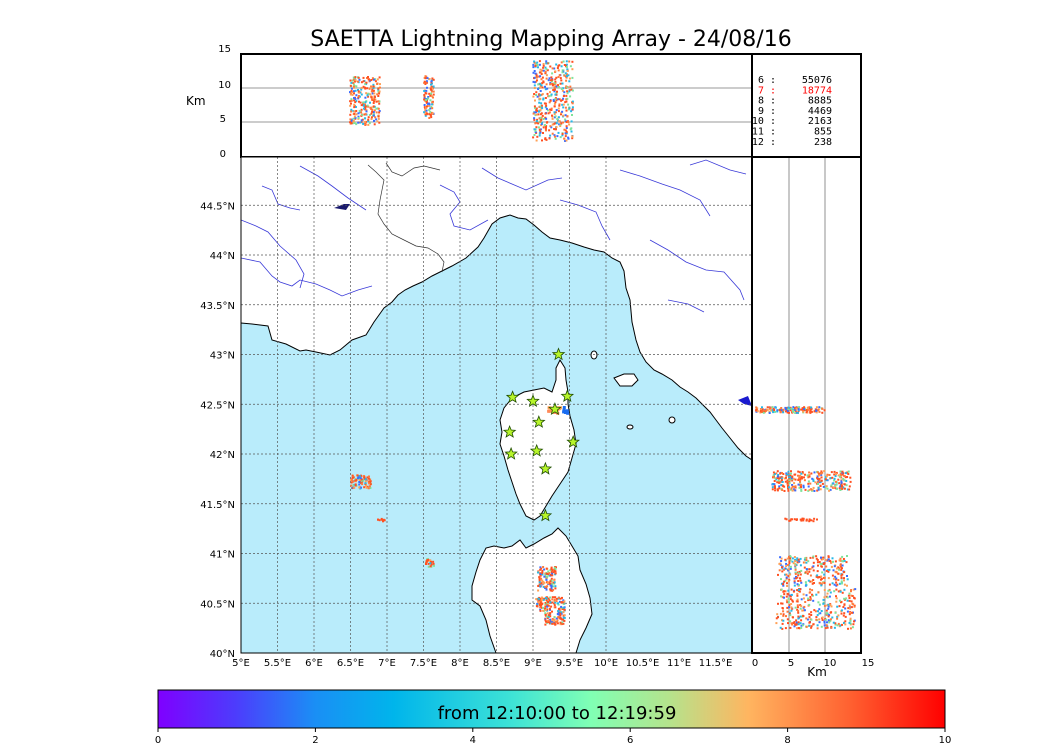 This screenshot has width=1050, height=750. I want to click on station-count-value: 238, so click(823, 142).